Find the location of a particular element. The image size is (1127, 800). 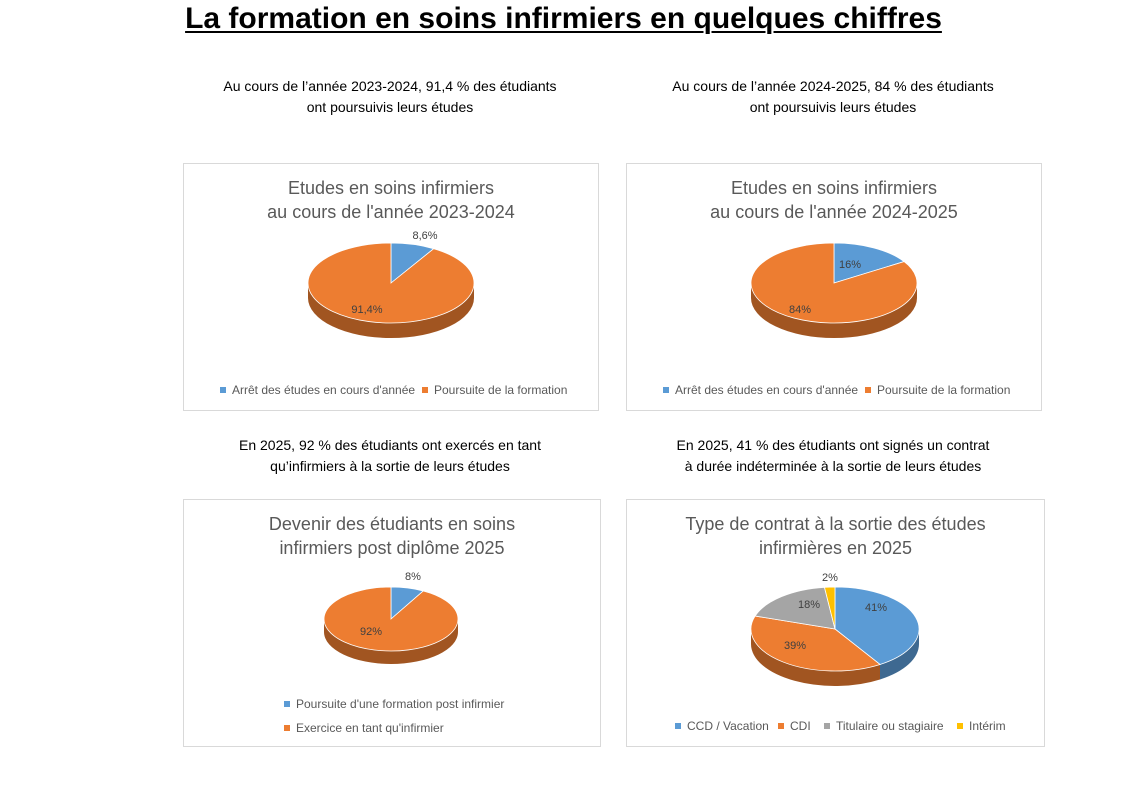

pie-plot: 16% 84% is located at coordinates (834, 290).